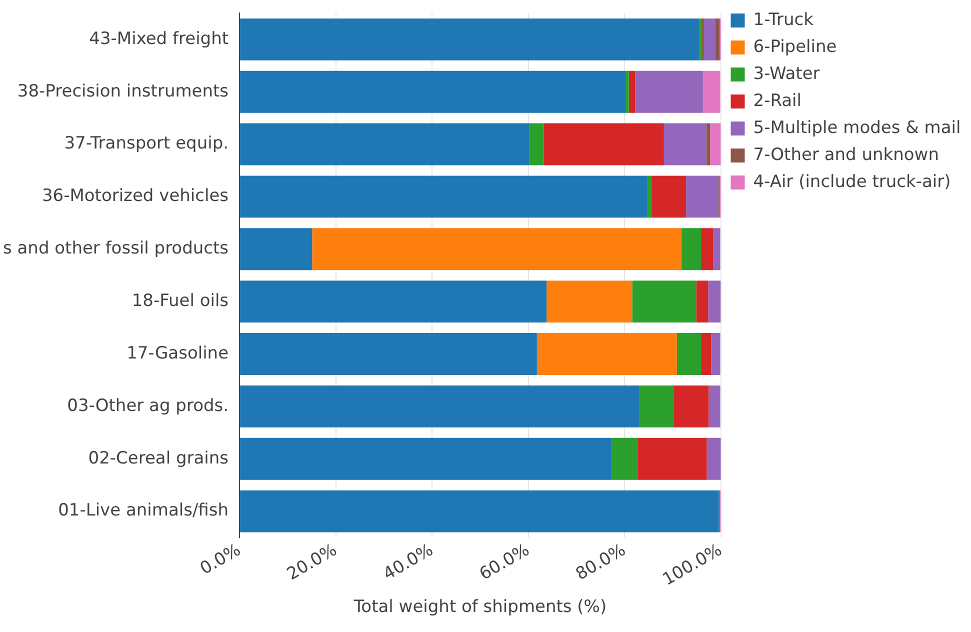 The image size is (971, 632). Describe the element at coordinates (786, 74) in the screenshot. I see `legend-label: 3-Water` at that location.